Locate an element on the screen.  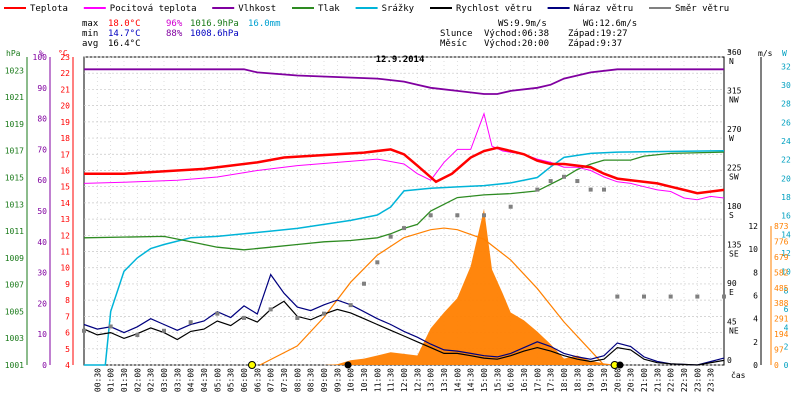
tick-x: 21:30 is located at coordinates (657, 380).